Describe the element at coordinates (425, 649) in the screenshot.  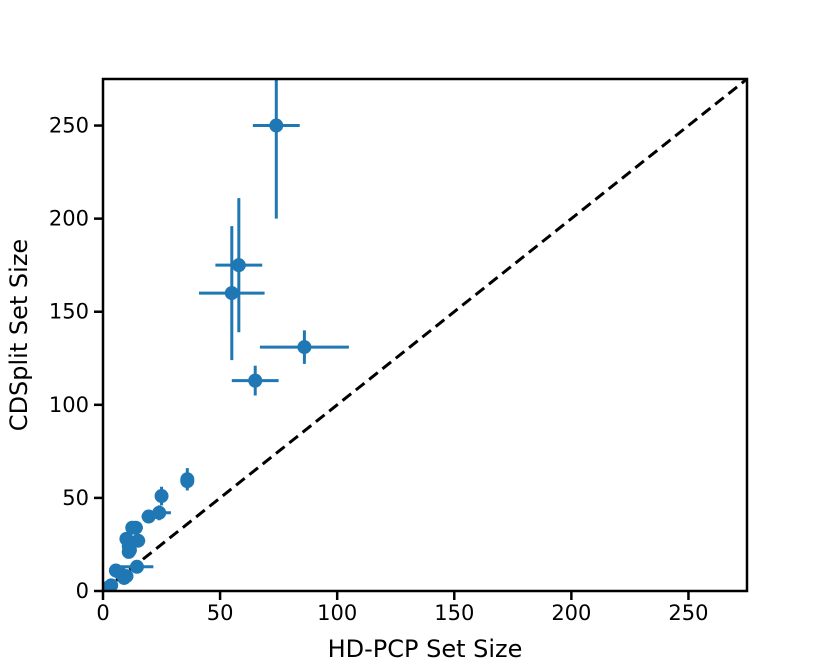
I see `x-axis-label: HD-PCP Set Size` at that location.